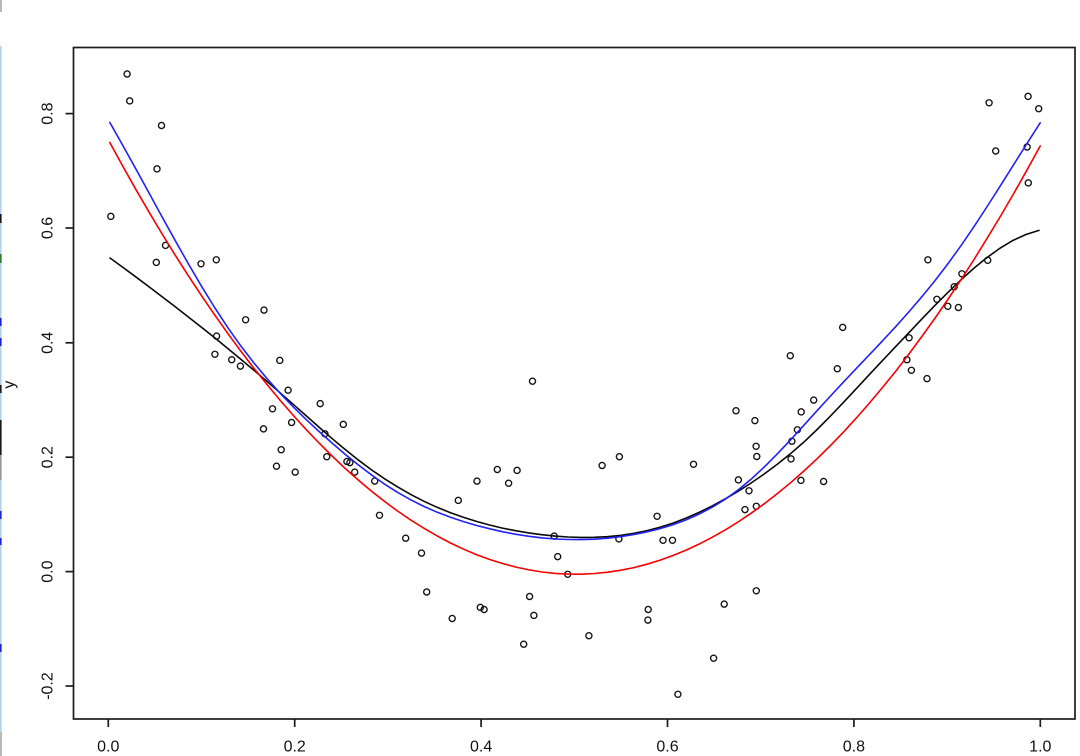 Image resolution: width=1080 pixels, height=756 pixels. What do you see at coordinates (1040, 747) in the screenshot?
I see `svg-text: 1.0` at bounding box center [1040, 747].